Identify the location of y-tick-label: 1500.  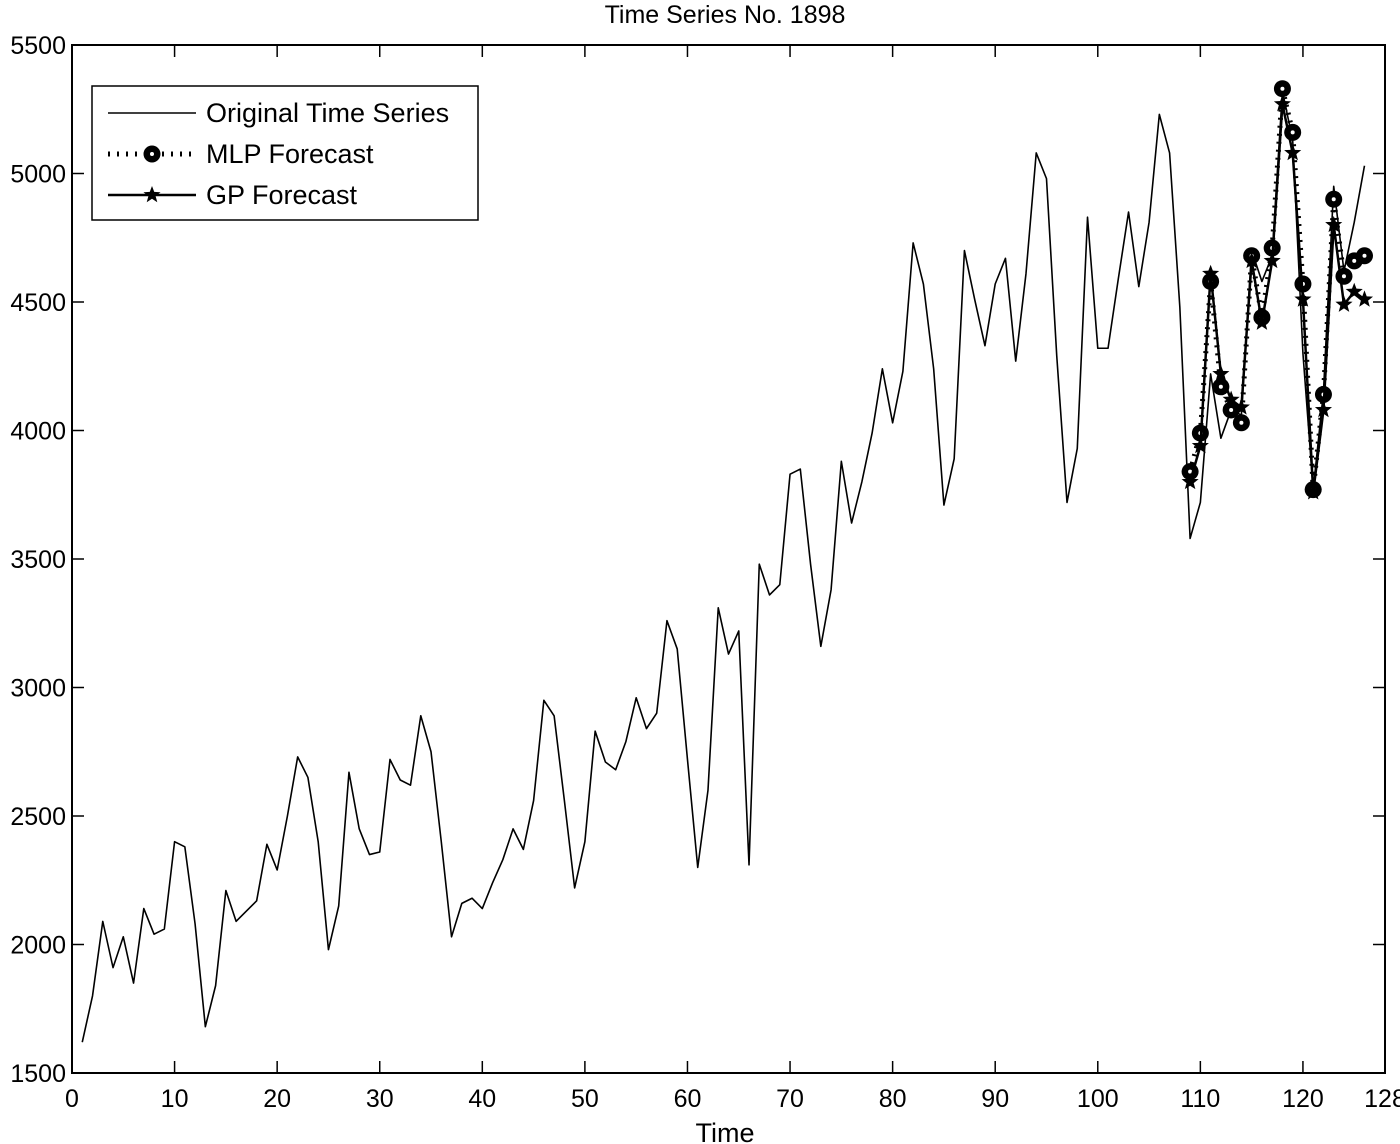
(38, 1074).